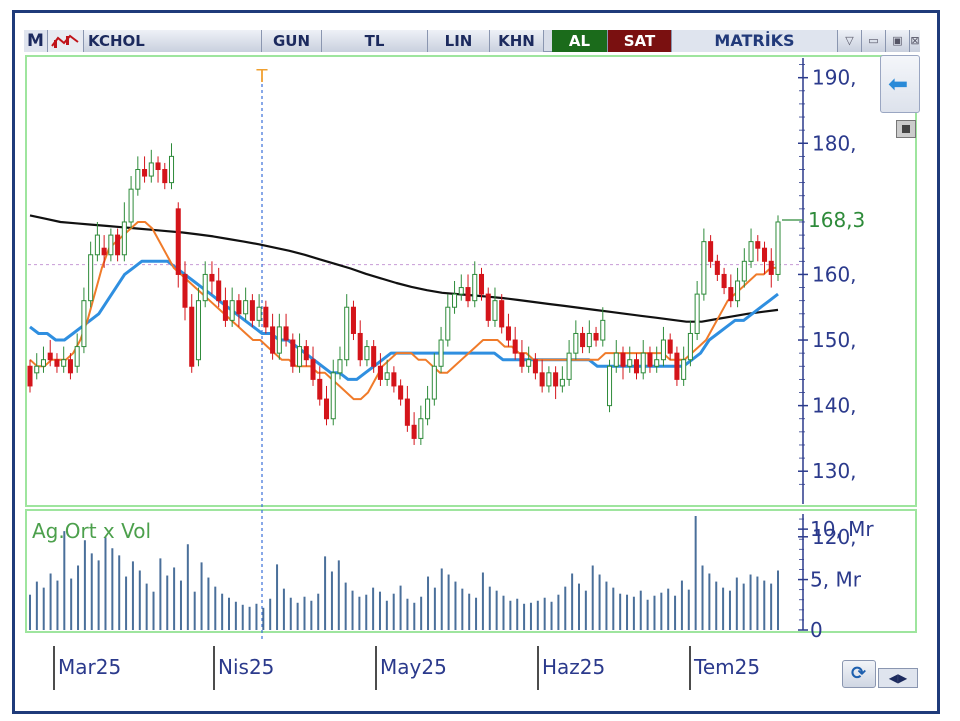 This screenshot has width=960, height=721. I want to click on panel-toggle-button, so click(906, 129).